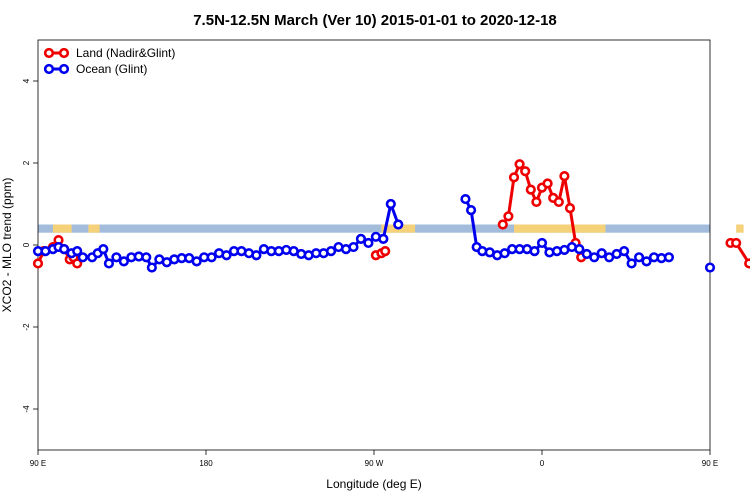  I want to click on ocean-band, so click(374, 228).